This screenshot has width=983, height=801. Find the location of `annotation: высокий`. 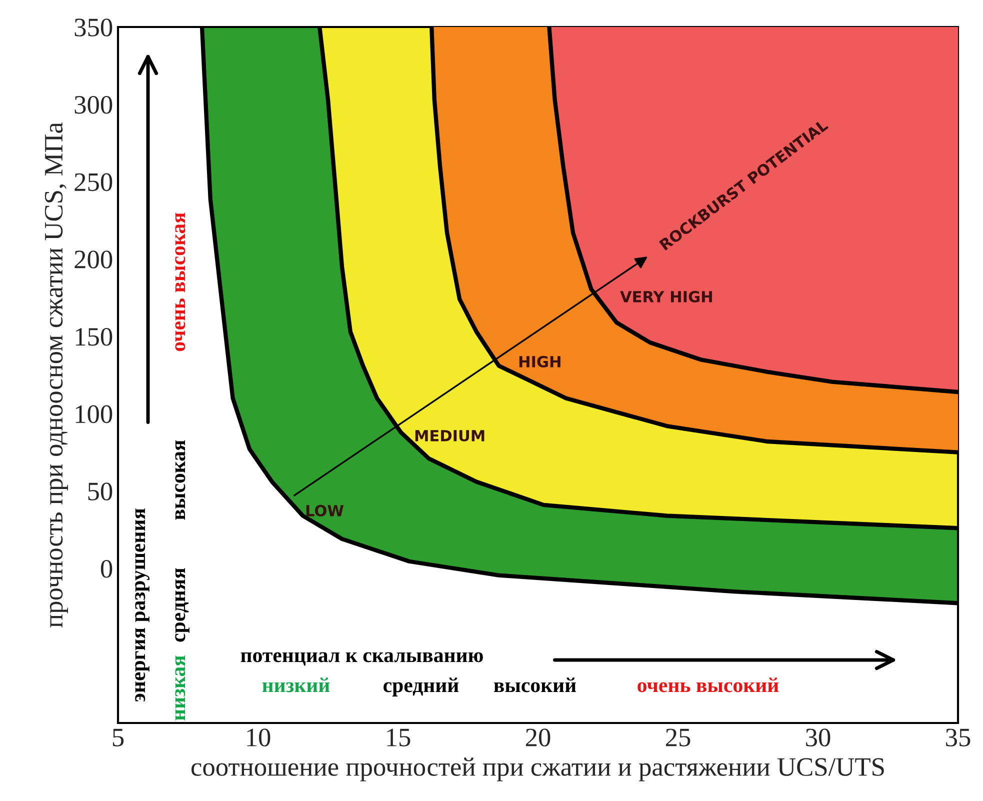

annotation: высокий is located at coordinates (535, 685).